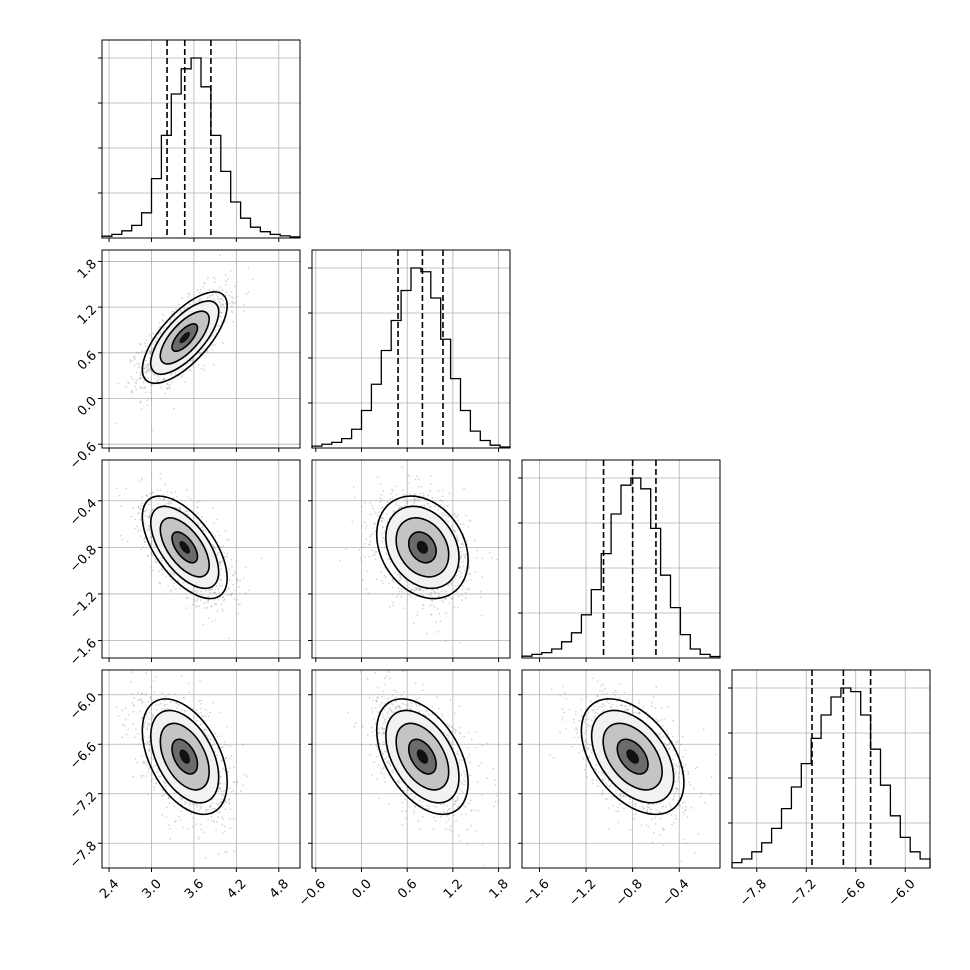 This screenshot has height=970, width=970. Describe the element at coordinates (184, 564) in the screenshot. I see `pair-panel-0-2: −1.6−1.2−0.8−0.4` at that location.